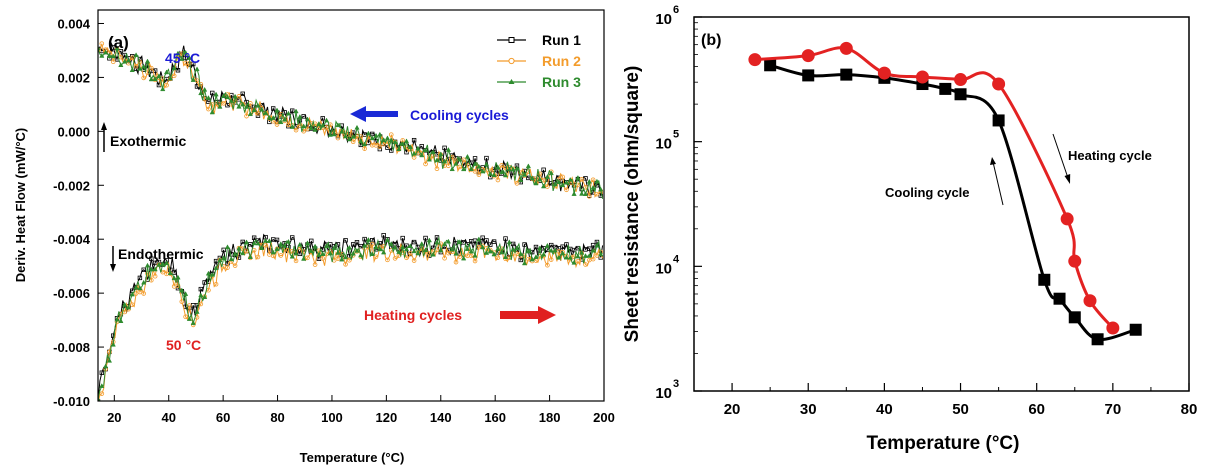 The width and height of the screenshot is (1210, 472). Describe the element at coordinates (113, 268) in the screenshot. I see `down-arrow-head-icon` at that location.